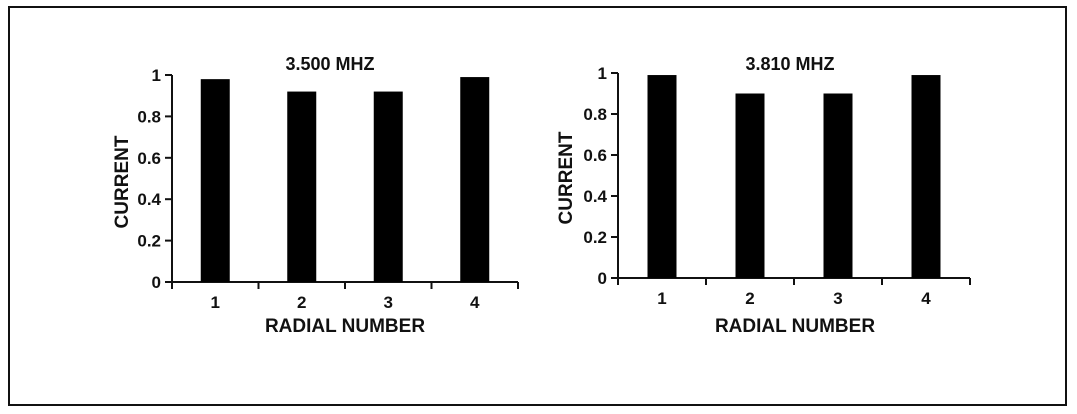  Describe the element at coordinates (329, 64) in the screenshot. I see `chart-title: 3.500 MHZ` at that location.